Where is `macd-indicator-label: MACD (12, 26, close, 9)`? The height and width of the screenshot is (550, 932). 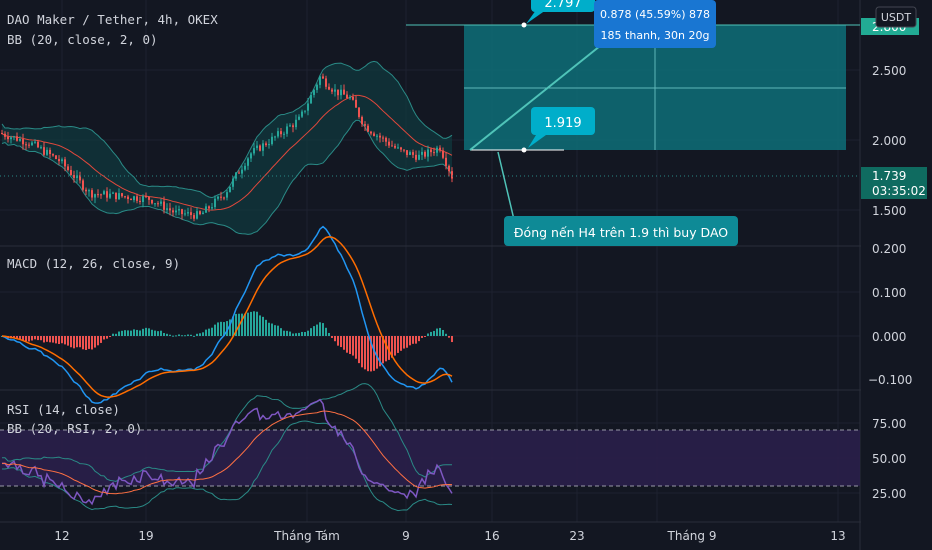
macd-indicator-label: MACD (12, 26, close, 9) is located at coordinates (93, 263).